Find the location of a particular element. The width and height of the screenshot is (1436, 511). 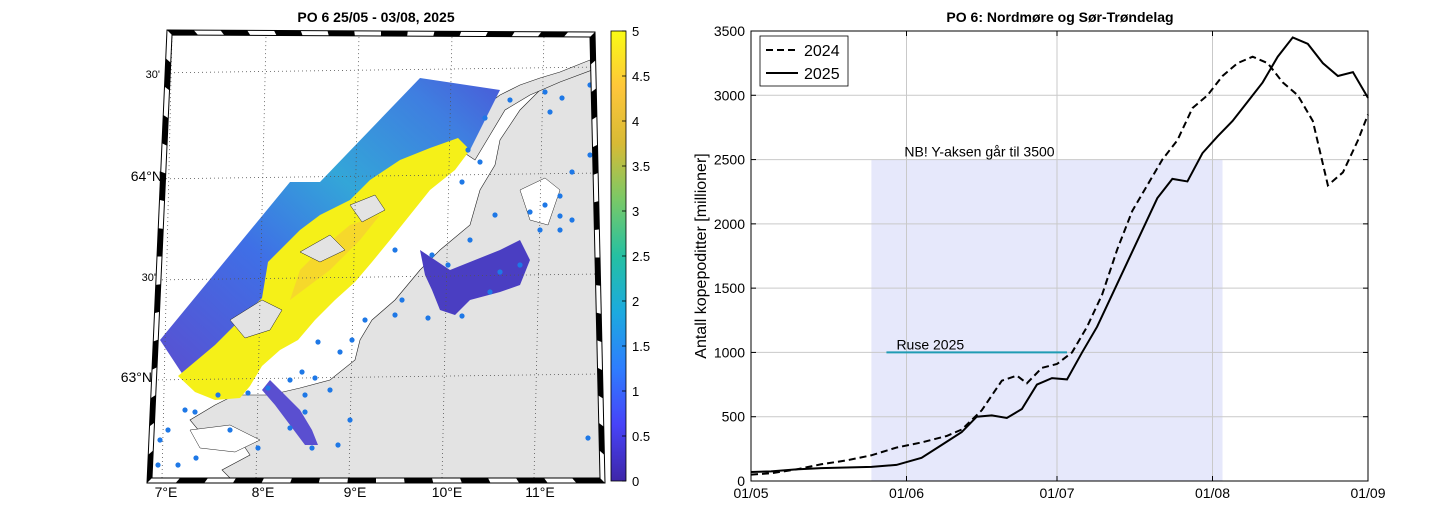

lon-label: 7°E is located at coordinates (166, 492).